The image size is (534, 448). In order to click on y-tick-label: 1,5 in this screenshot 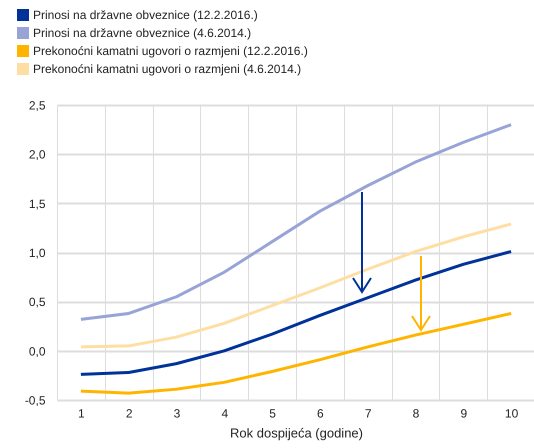, I will do `click(37, 203)`.